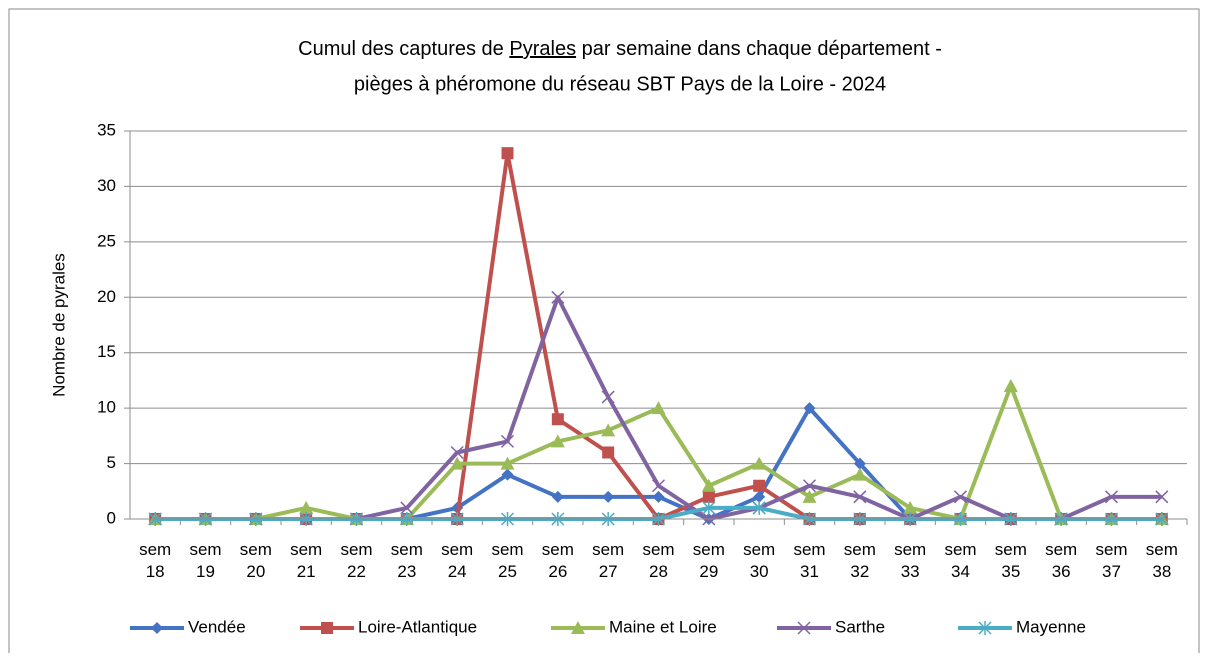 Image resolution: width=1208 pixels, height=658 pixels. What do you see at coordinates (58, 325) in the screenshot?
I see `y-axis-label: Nombre de pyrales` at bounding box center [58, 325].